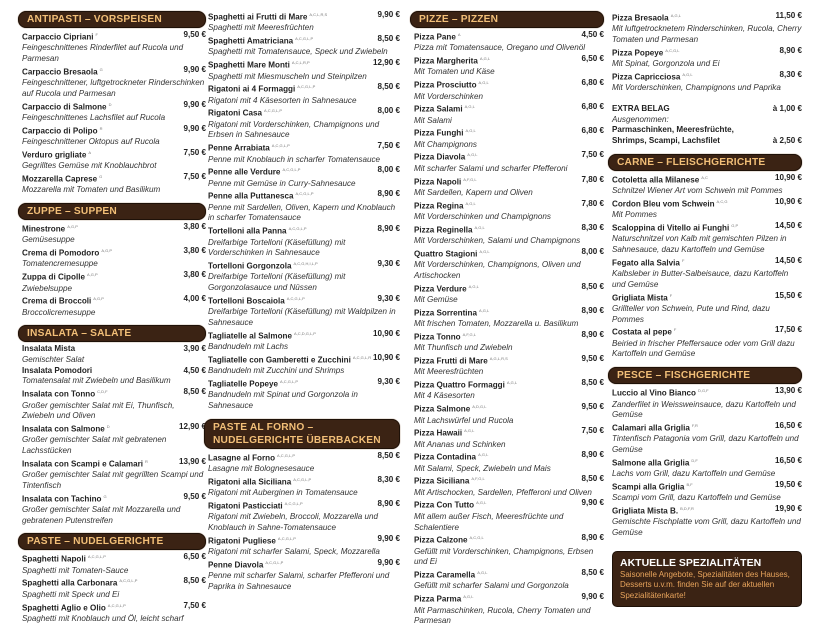 Image resolution: width=820 pixels, height=627 pixels. What do you see at coordinates (592, 131) in the screenshot?
I see `item-price: 6,80 €` at bounding box center [592, 131].